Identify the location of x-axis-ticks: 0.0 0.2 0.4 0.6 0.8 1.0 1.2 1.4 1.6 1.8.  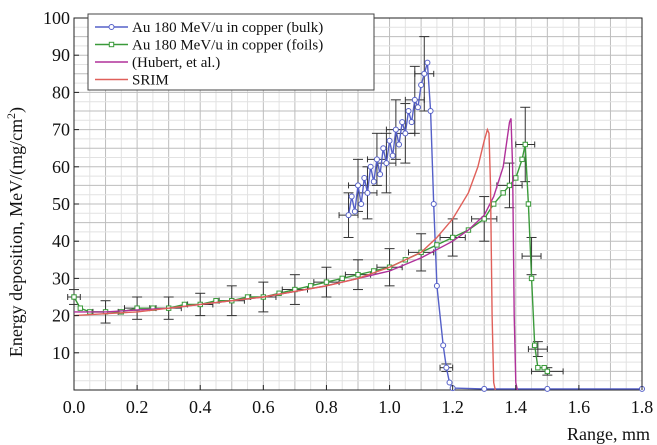
(358, 401).